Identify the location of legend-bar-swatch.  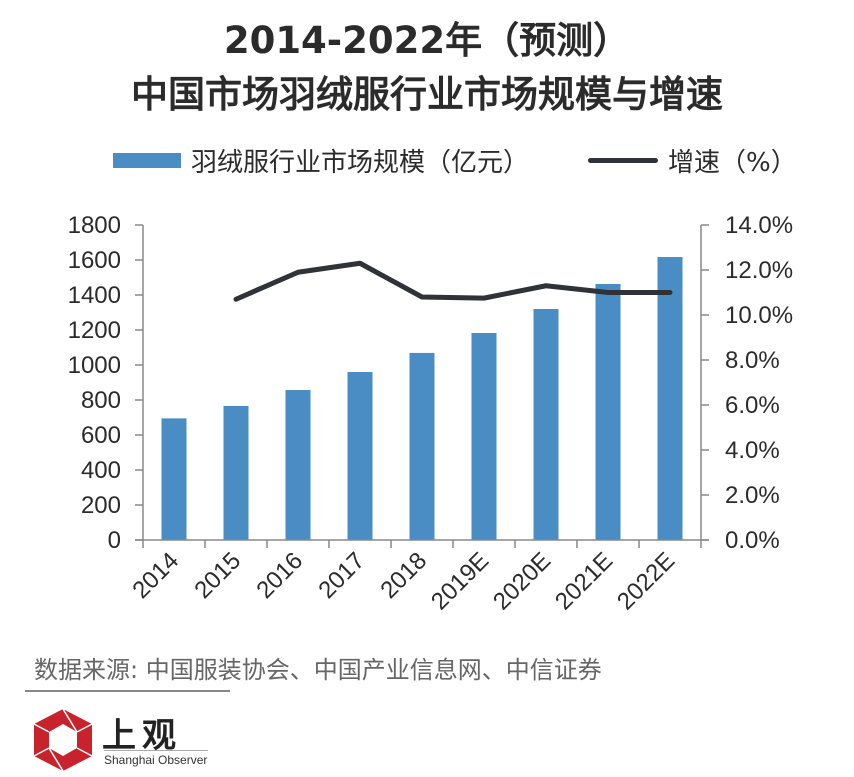
(147, 160).